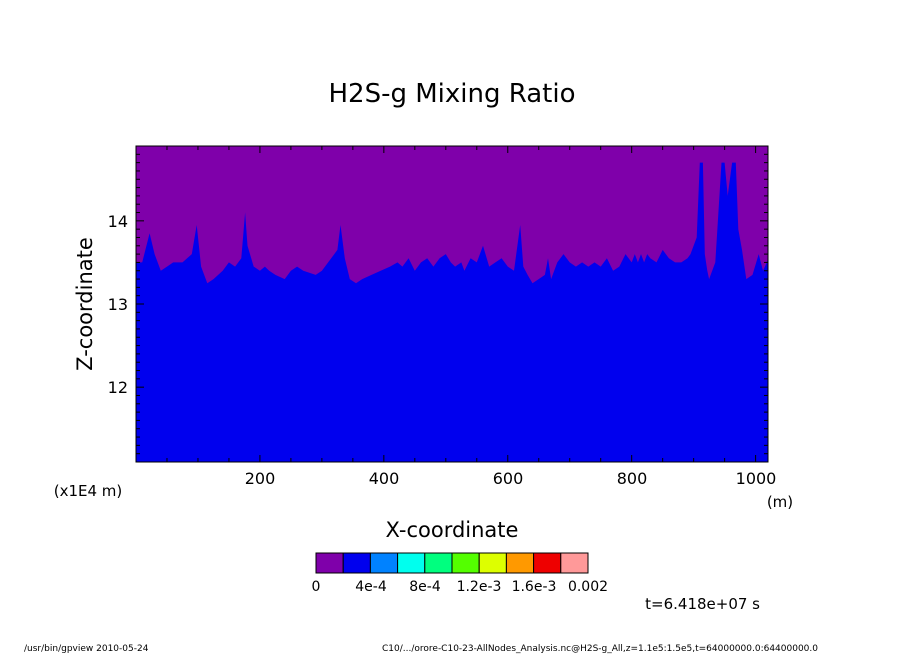 The height and width of the screenshot is (654, 904). I want to click on colorbar-label: 1.6e-3, so click(534, 587).